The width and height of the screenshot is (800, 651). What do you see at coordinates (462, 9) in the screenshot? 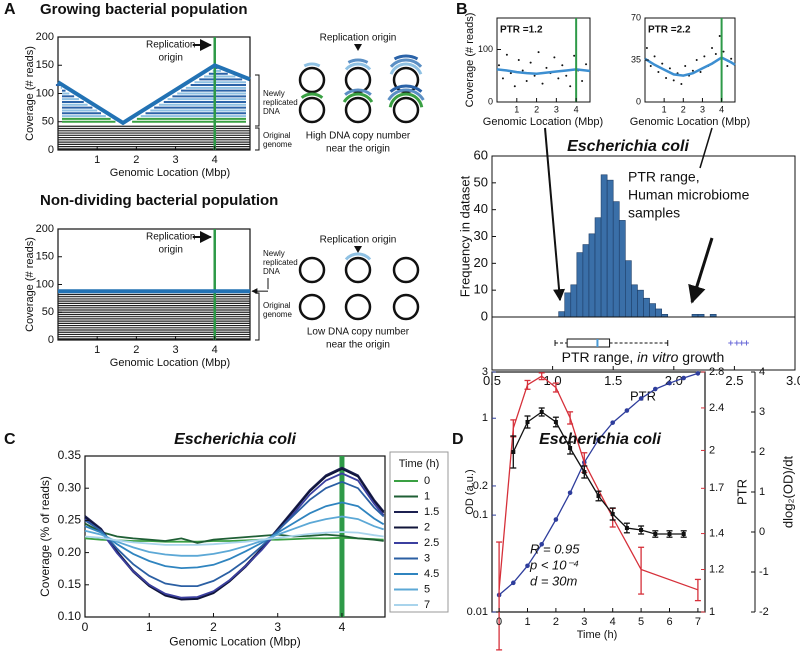
I see `panel-label: B` at bounding box center [462, 9].